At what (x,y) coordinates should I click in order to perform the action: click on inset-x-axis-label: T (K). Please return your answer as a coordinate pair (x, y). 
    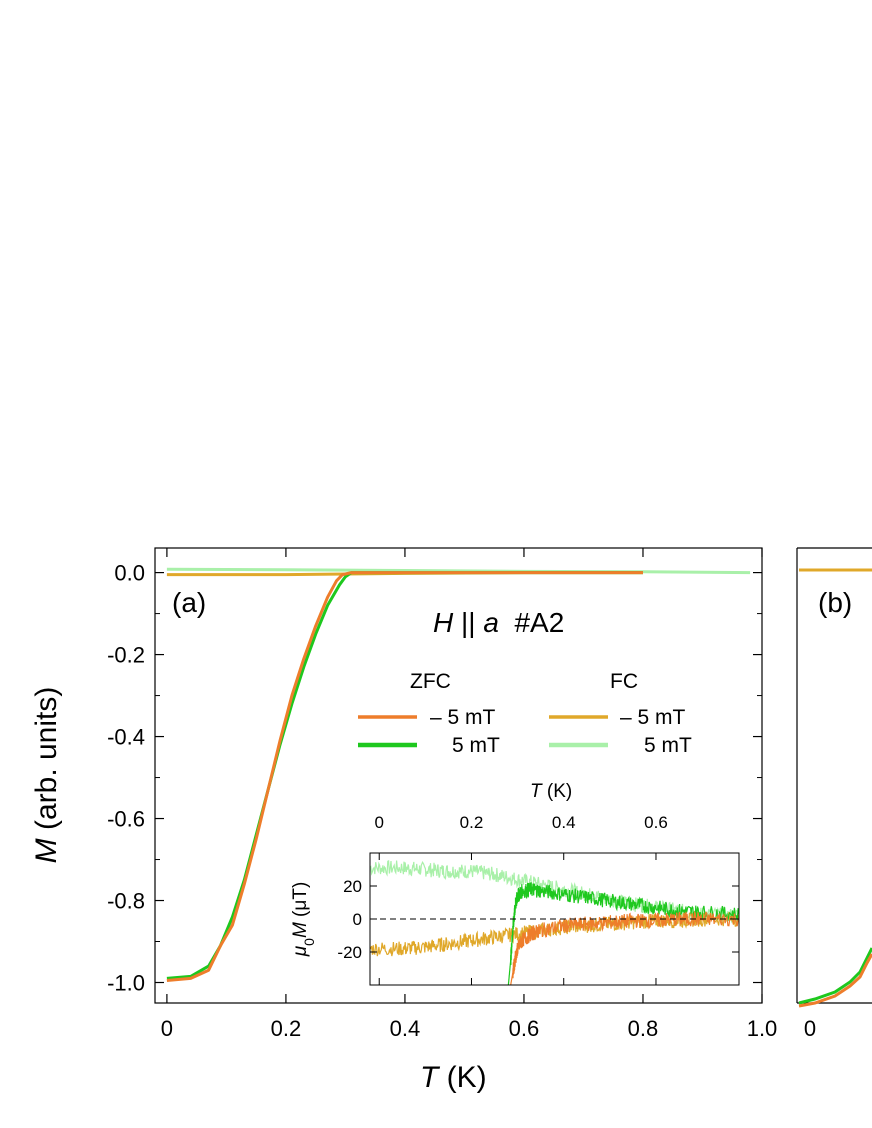
    Looking at the image, I should click on (551, 791).